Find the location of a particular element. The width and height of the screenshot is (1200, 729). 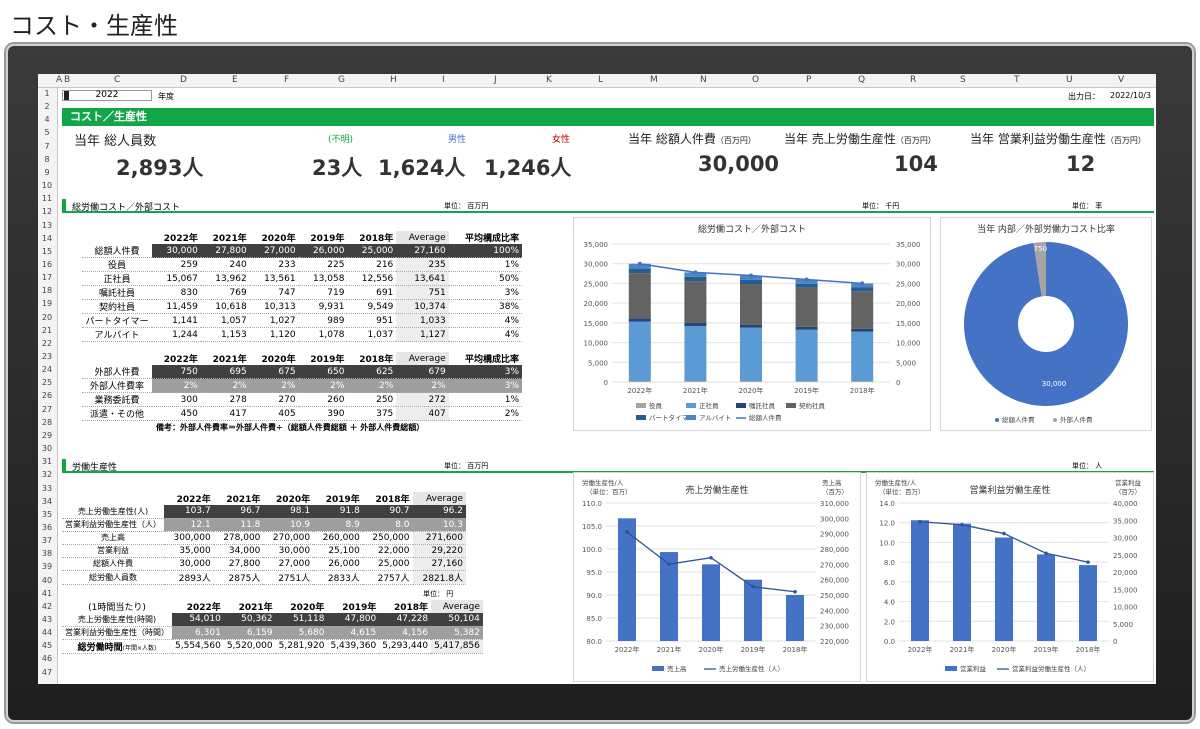

table-cell: 98.1 is located at coordinates (288, 512).